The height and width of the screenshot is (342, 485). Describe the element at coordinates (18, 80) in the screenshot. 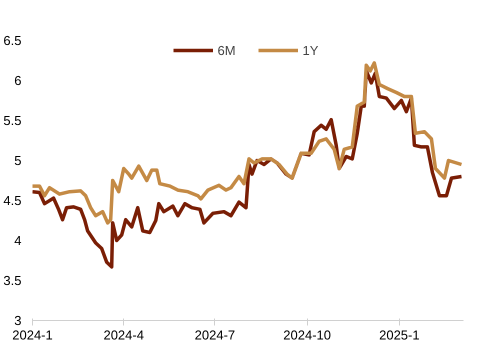

I see `y-tick-label: 6` at that location.